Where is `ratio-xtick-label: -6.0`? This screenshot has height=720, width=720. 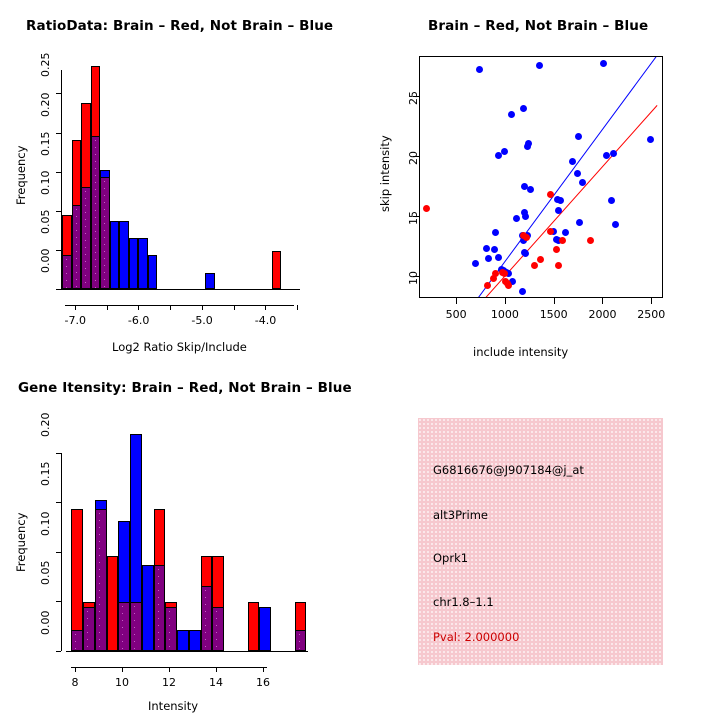 ratio-xtick-label: -6.0 is located at coordinates (138, 320).